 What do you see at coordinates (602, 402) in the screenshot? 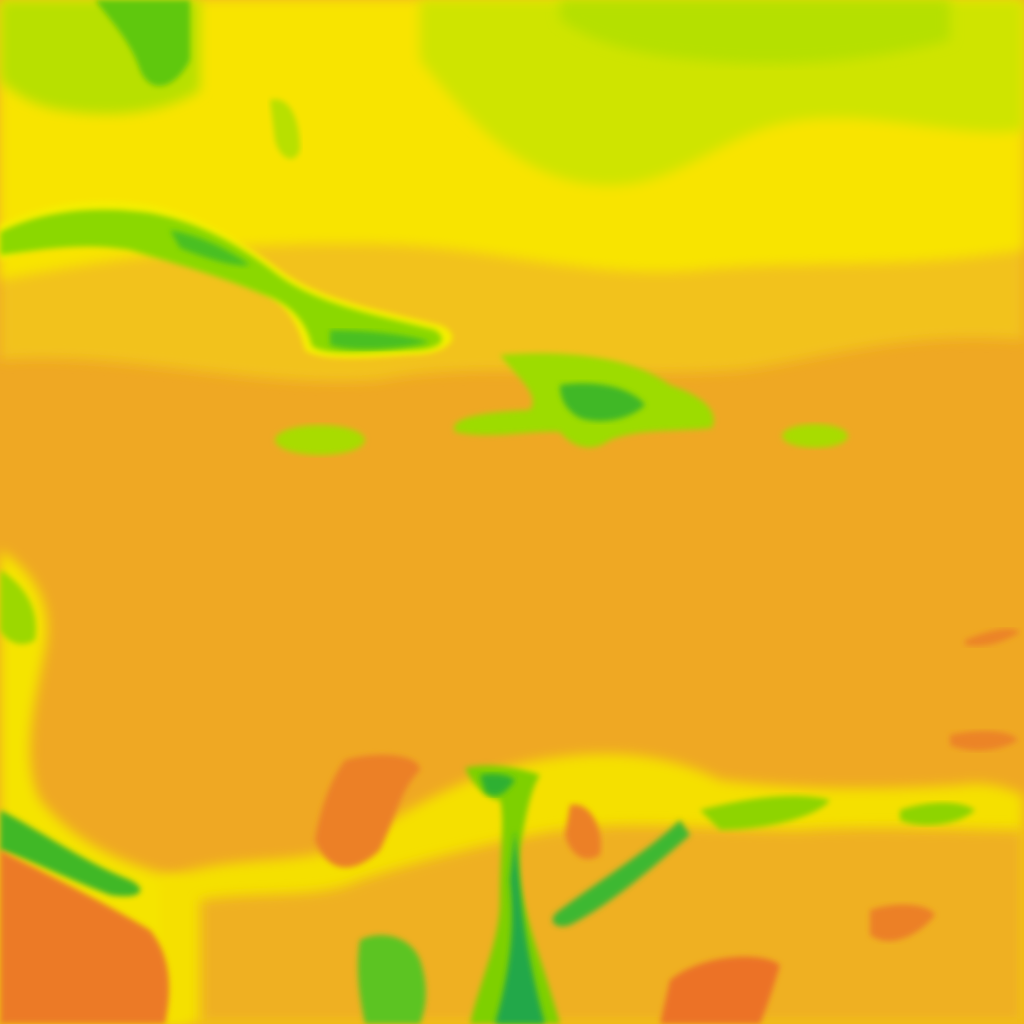
I see `hispaniola-core` at bounding box center [602, 402].